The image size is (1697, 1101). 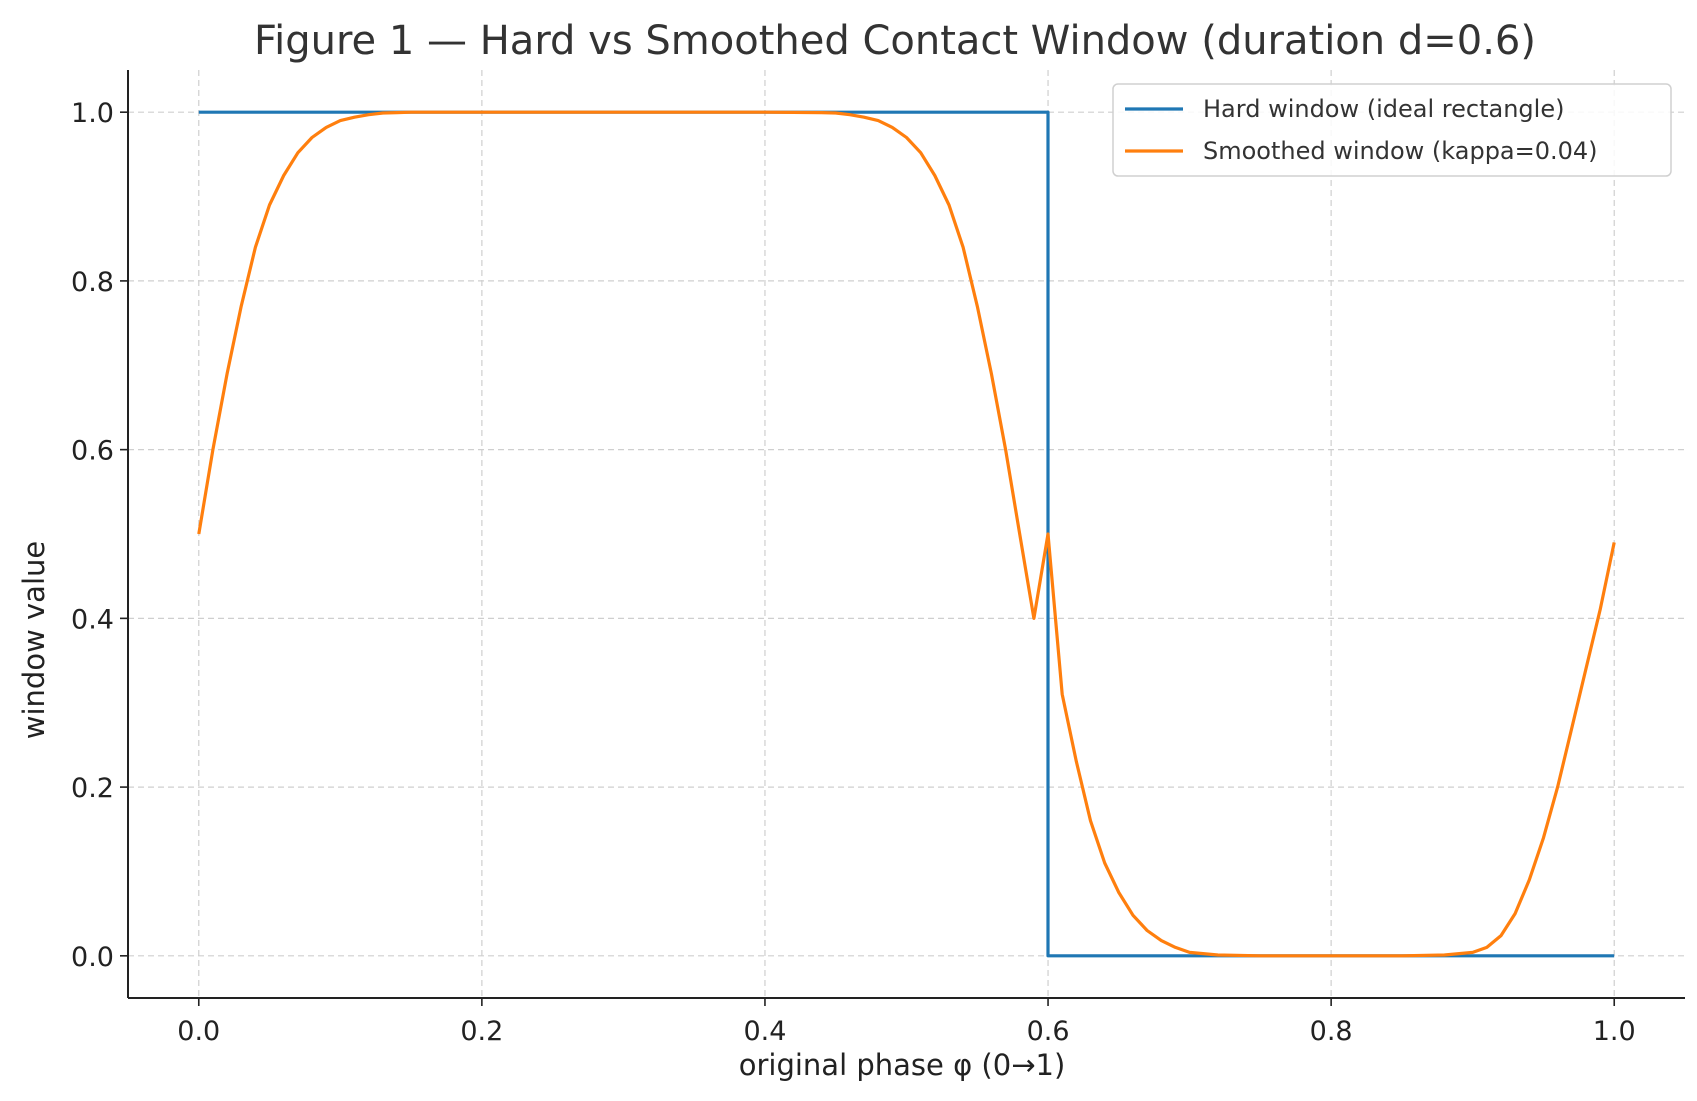 I want to click on y-tick-label-4: 0.8, so click(x=92, y=282).